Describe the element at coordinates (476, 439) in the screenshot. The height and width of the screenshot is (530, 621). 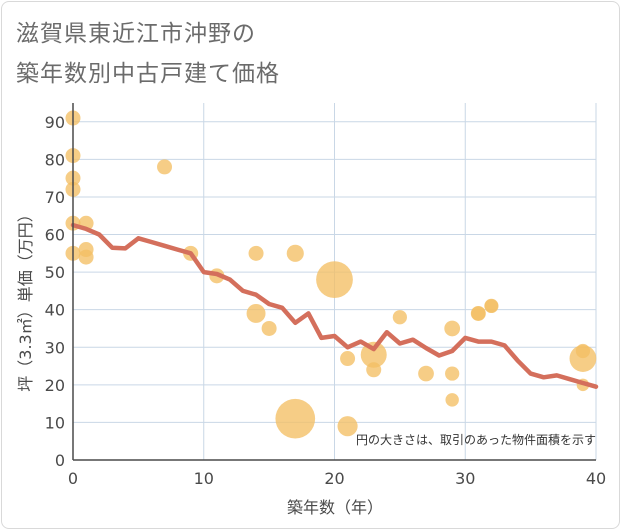
I see `bubble-size-note: 円の大きさは、取引のあった物件面積を示す` at that location.